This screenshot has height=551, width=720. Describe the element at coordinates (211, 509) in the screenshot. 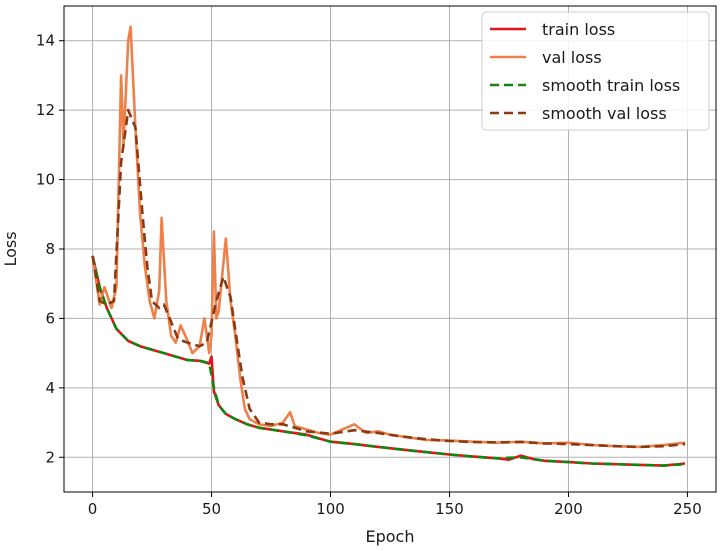

I see `x-tick-label: 50` at that location.